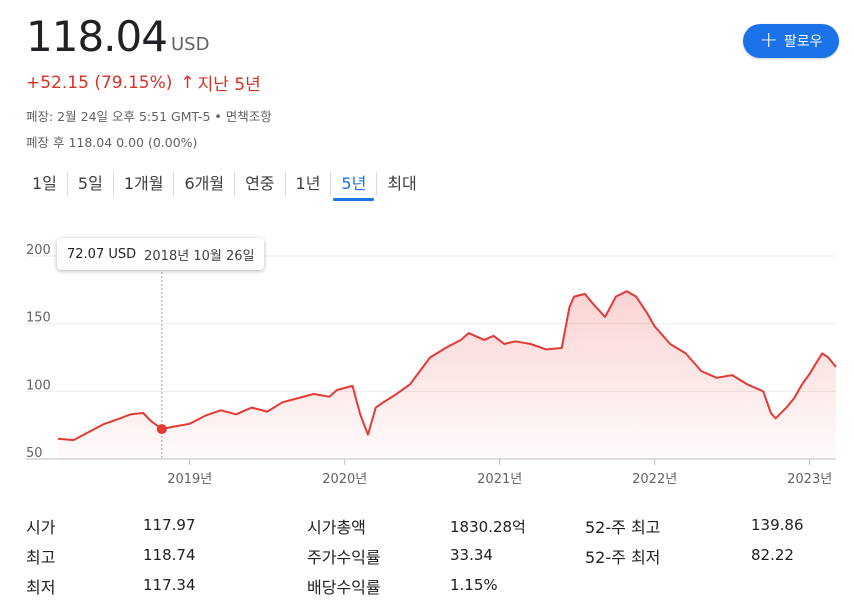 The image size is (854, 602). Describe the element at coordinates (488, 527) in the screenshot. I see `stat-value-market-cap: 1830.28억` at that location.